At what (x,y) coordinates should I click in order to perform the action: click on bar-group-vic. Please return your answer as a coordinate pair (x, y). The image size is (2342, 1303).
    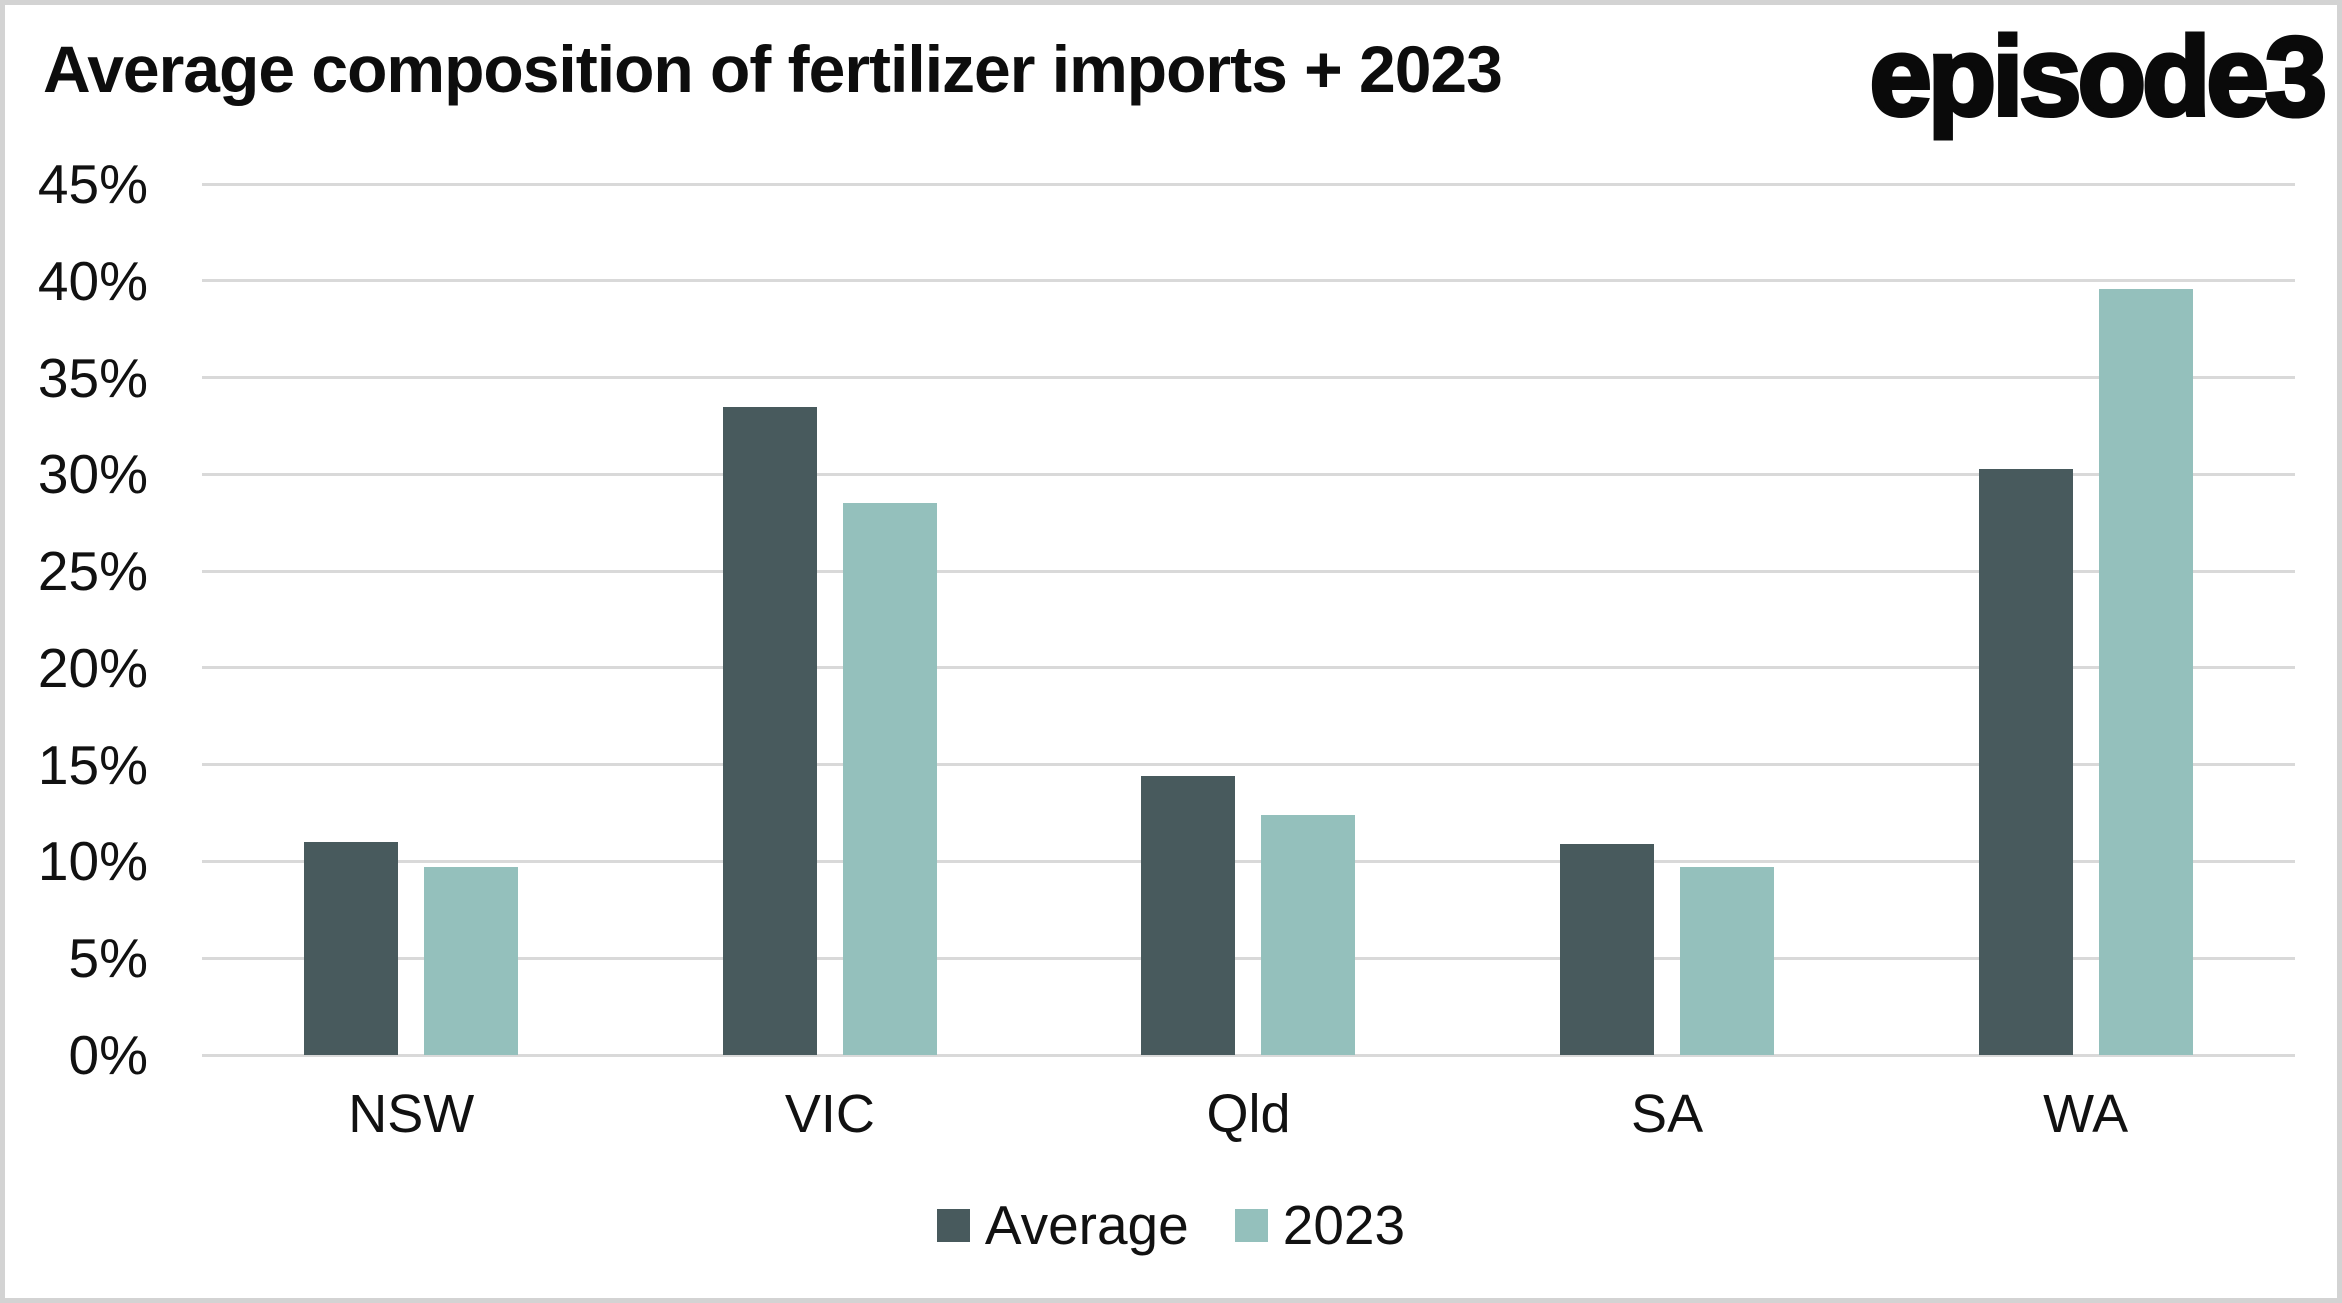
    Looking at the image, I should click on (830, 619).